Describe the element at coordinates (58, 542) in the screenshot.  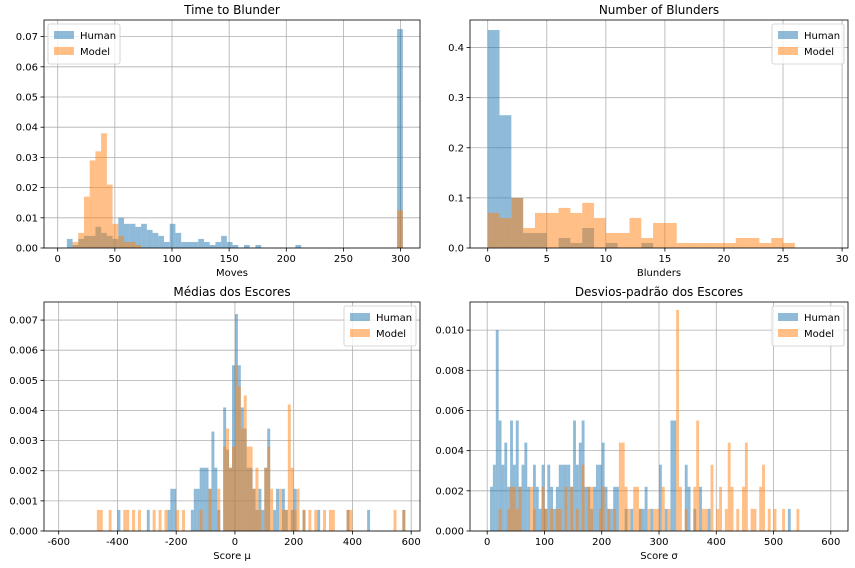
I see `x-tick-label: -600` at that location.